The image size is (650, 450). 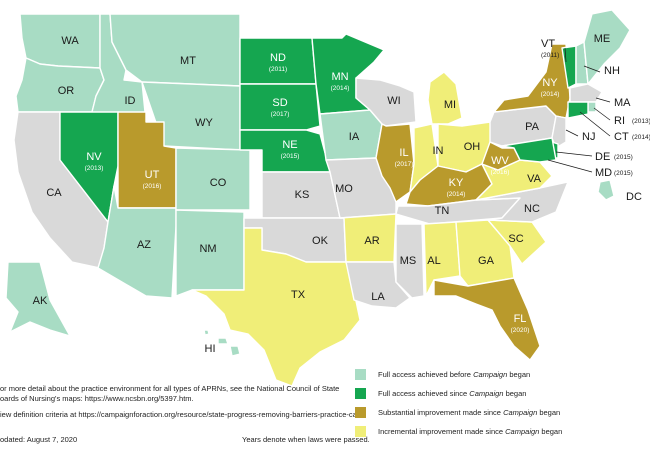 What do you see at coordinates (602, 114) in the screenshot?
I see `leader-line-ri` at bounding box center [602, 114].